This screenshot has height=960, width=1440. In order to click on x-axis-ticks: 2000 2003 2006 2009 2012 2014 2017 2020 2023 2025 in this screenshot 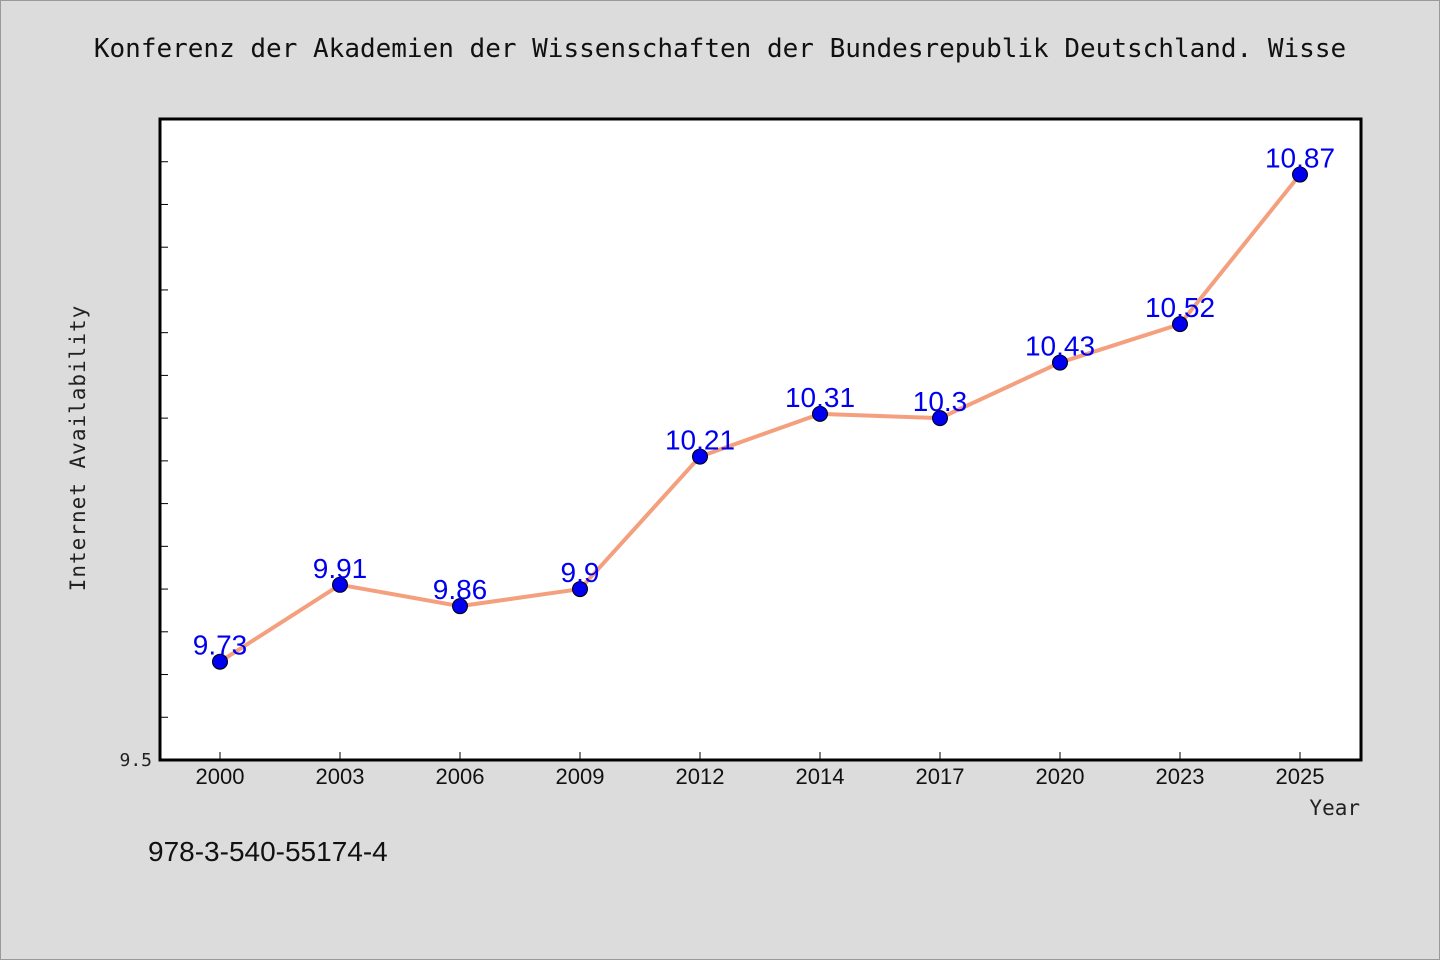, I will do `click(760, 770)`.